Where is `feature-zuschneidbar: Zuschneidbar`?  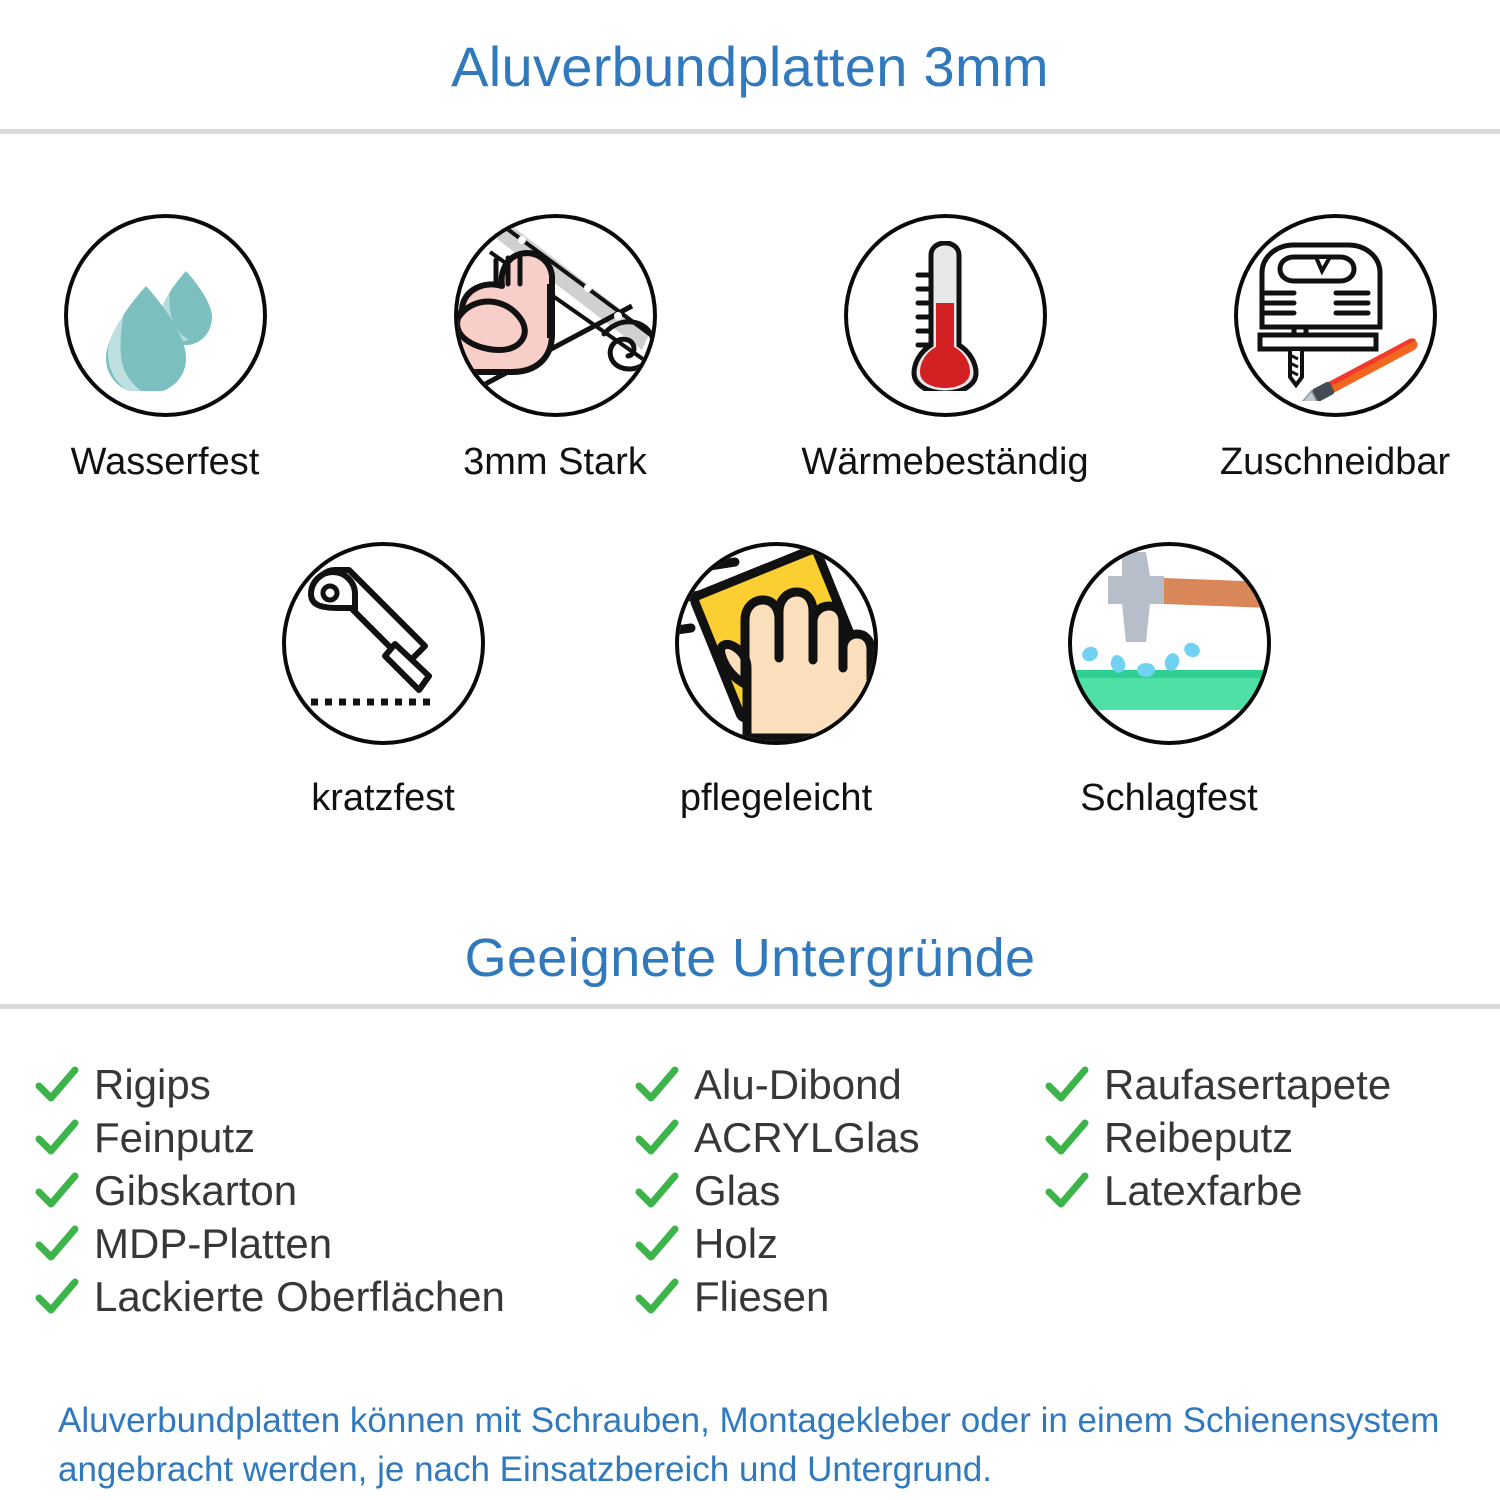 feature-zuschneidbar: Zuschneidbar is located at coordinates (1335, 349).